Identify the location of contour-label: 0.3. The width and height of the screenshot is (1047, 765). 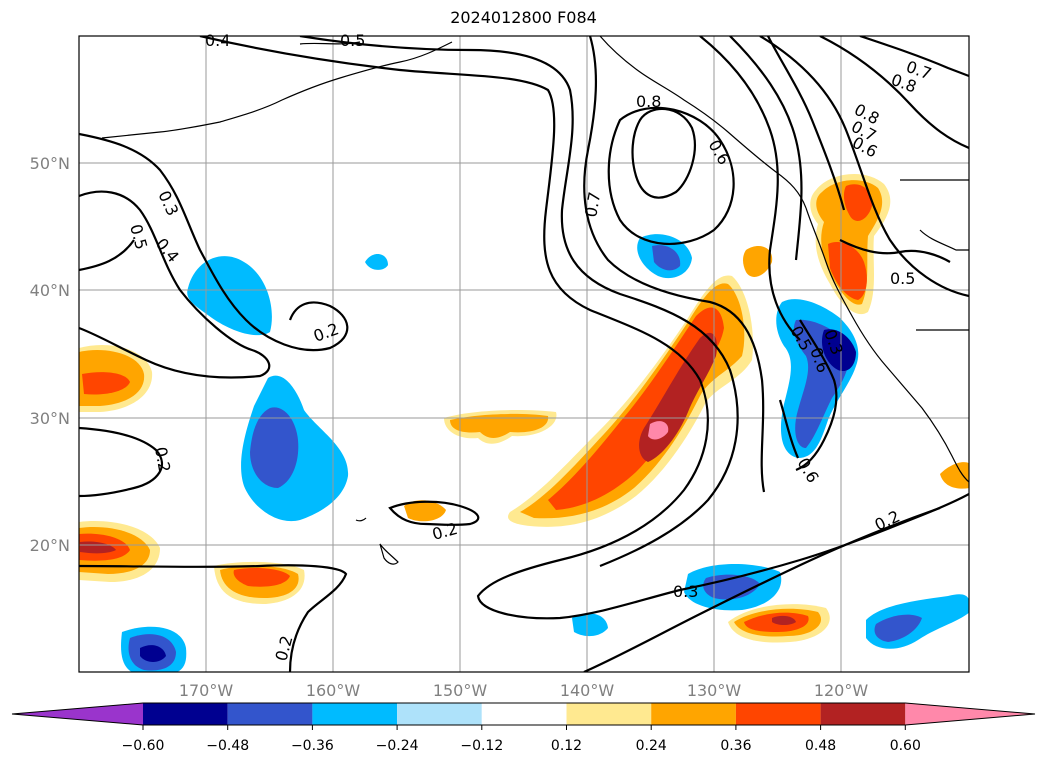
(685, 591).